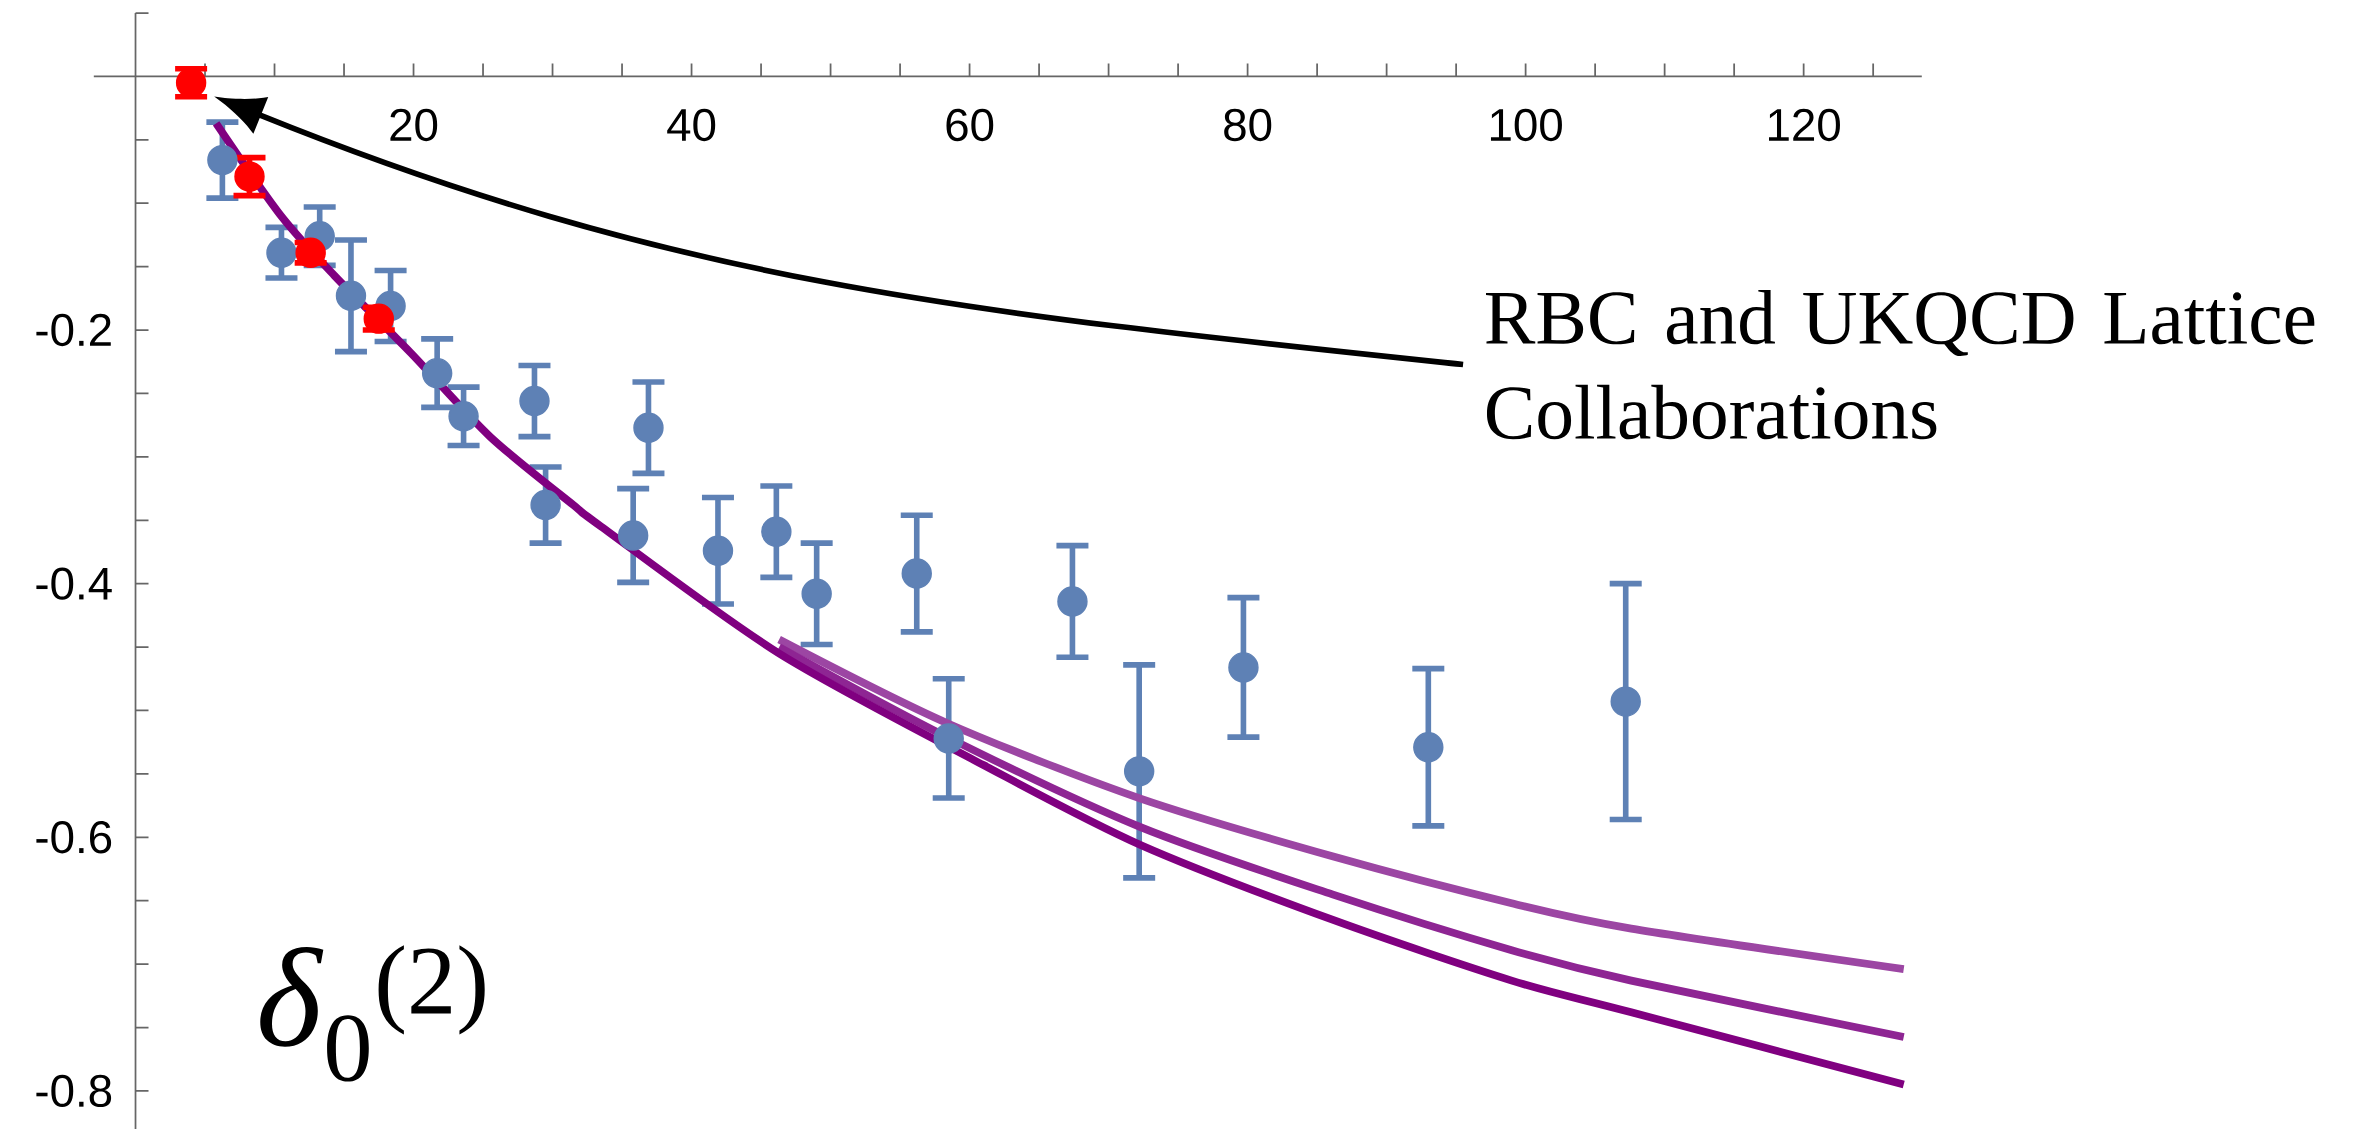  I want to click on y-axis-title: δ$_{0}$(2), so click(372, 1013).